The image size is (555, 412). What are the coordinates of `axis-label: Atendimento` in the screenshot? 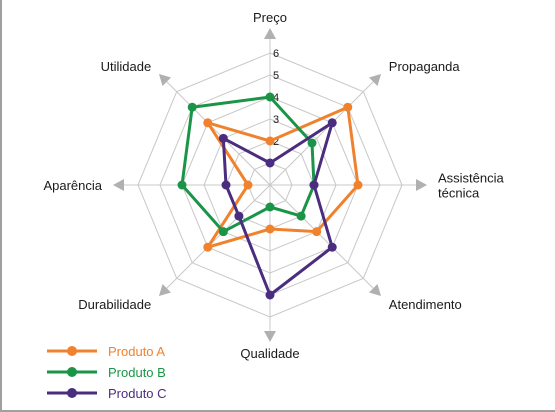 It's located at (425, 304).